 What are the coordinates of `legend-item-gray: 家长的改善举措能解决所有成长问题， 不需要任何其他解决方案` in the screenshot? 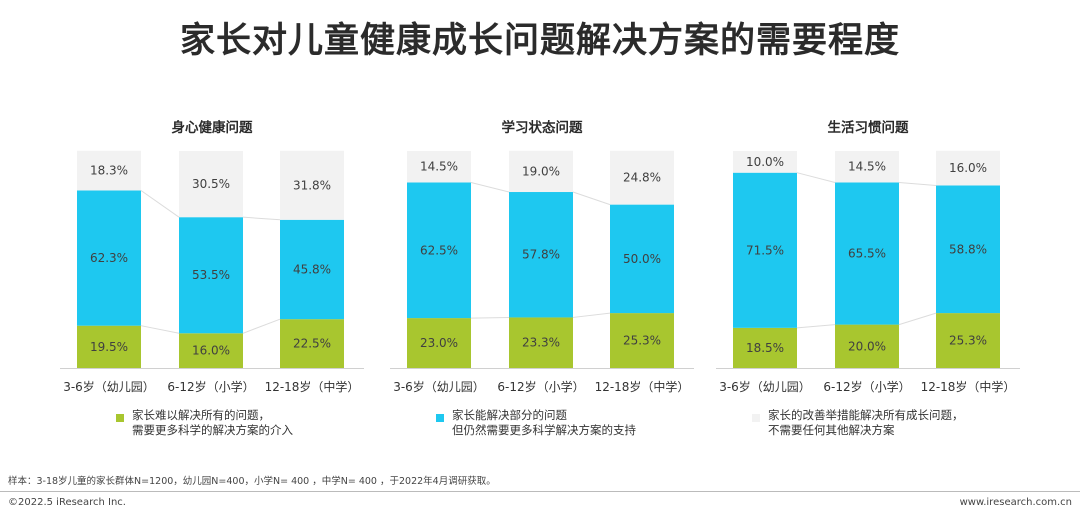 It's located at (858, 423).